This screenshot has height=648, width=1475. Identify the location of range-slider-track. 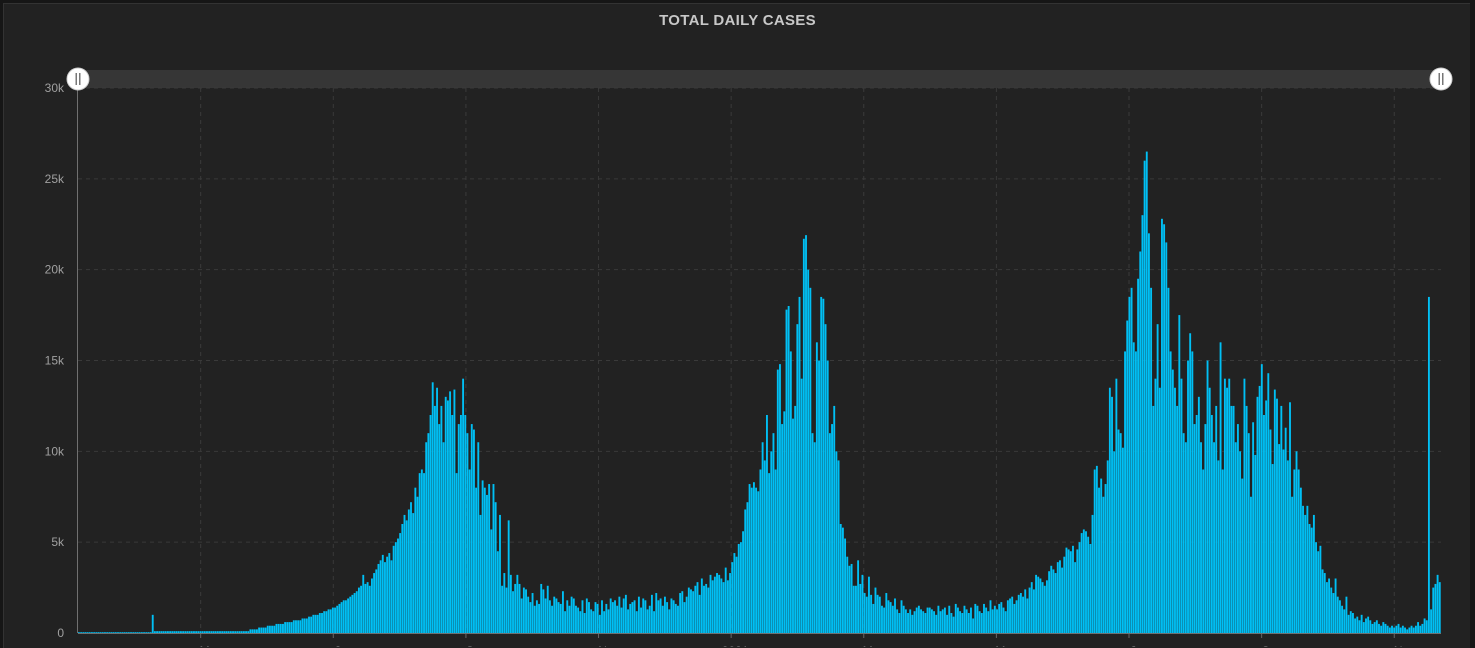
(759, 79).